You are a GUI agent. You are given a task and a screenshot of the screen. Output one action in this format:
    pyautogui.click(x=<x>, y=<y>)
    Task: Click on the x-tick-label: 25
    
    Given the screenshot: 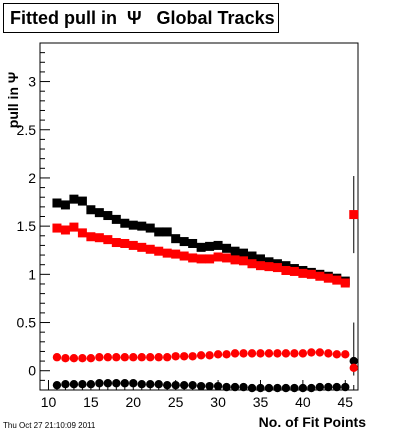 What is the action you would take?
    pyautogui.click(x=176, y=402)
    